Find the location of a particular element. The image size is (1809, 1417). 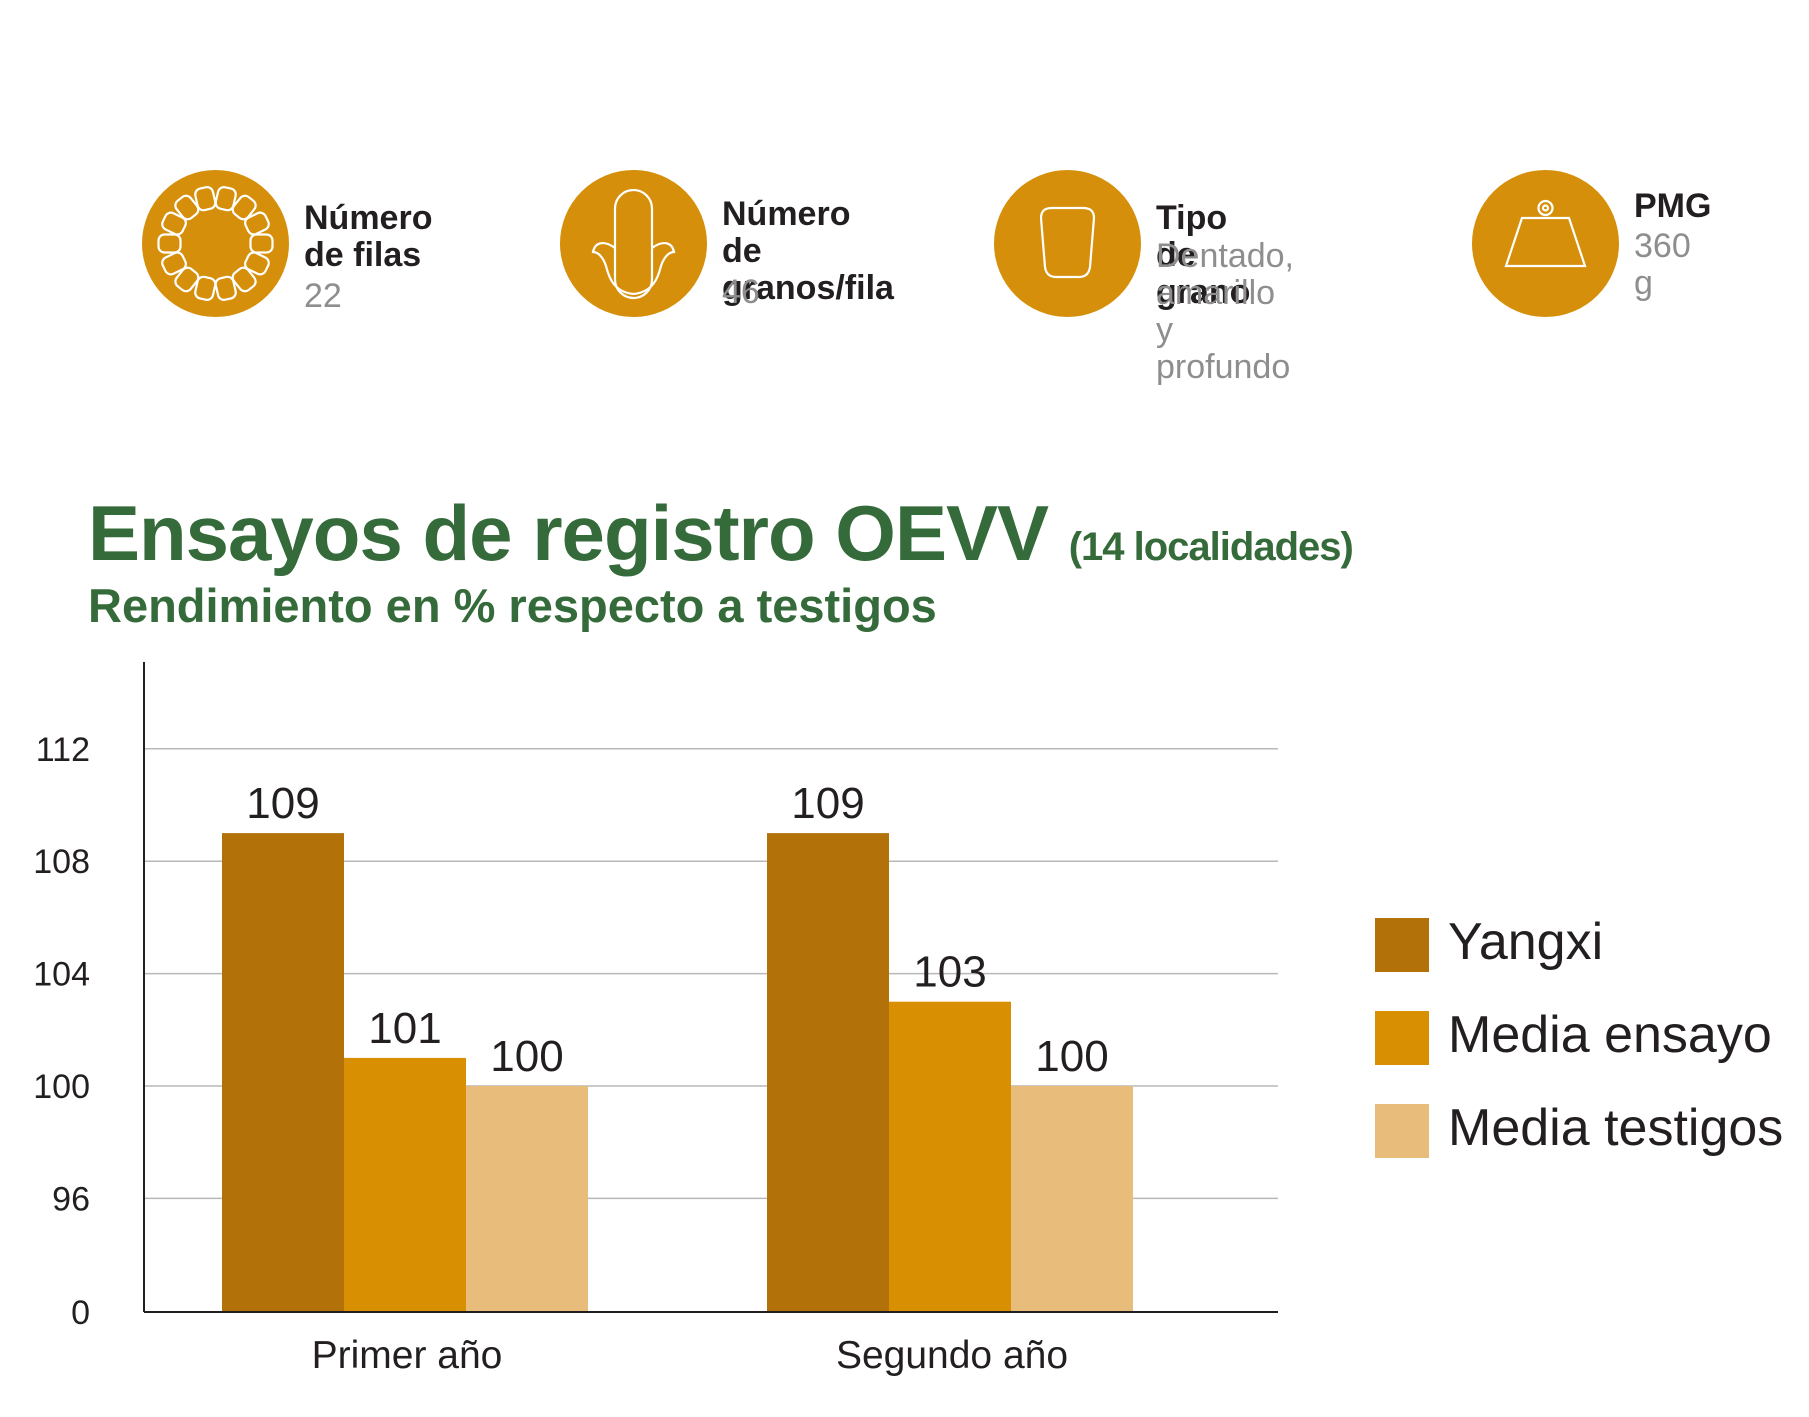

grain-icon is located at coordinates (1067, 243).